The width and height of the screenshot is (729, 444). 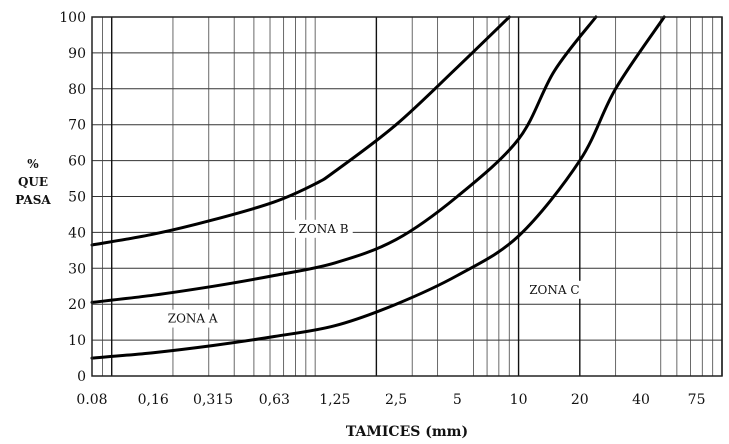 What do you see at coordinates (72, 18) in the screenshot?
I see `y-tick-label: 100` at bounding box center [72, 18].